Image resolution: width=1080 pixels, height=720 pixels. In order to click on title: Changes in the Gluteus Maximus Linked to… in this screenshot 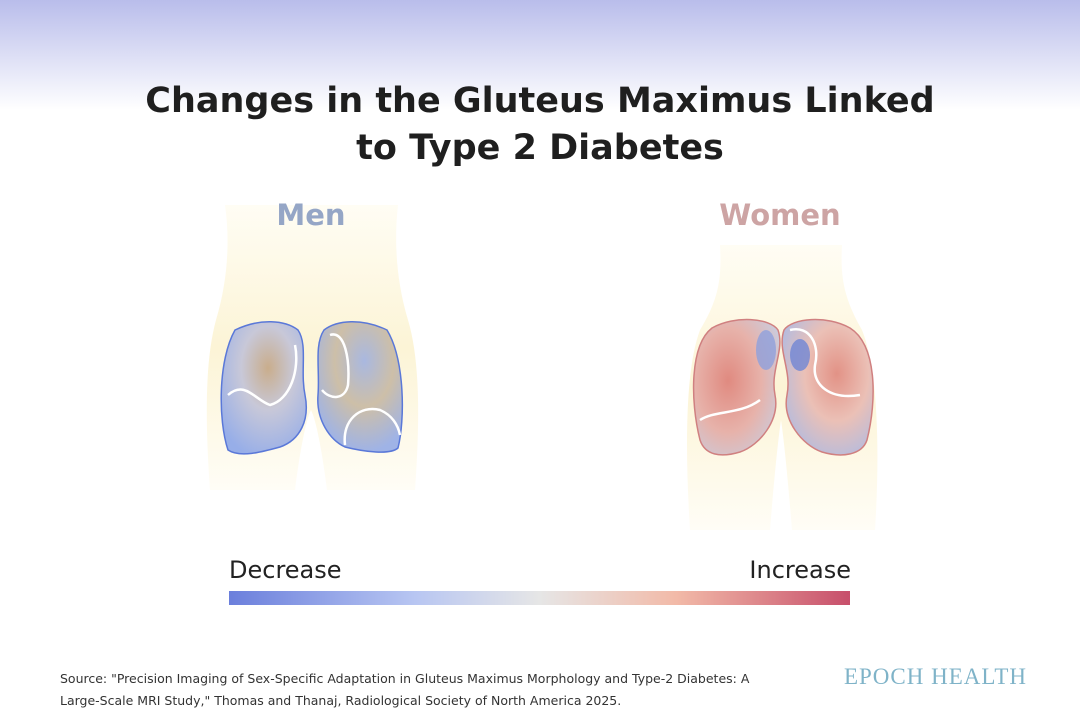, I will do `click(540, 124)`.